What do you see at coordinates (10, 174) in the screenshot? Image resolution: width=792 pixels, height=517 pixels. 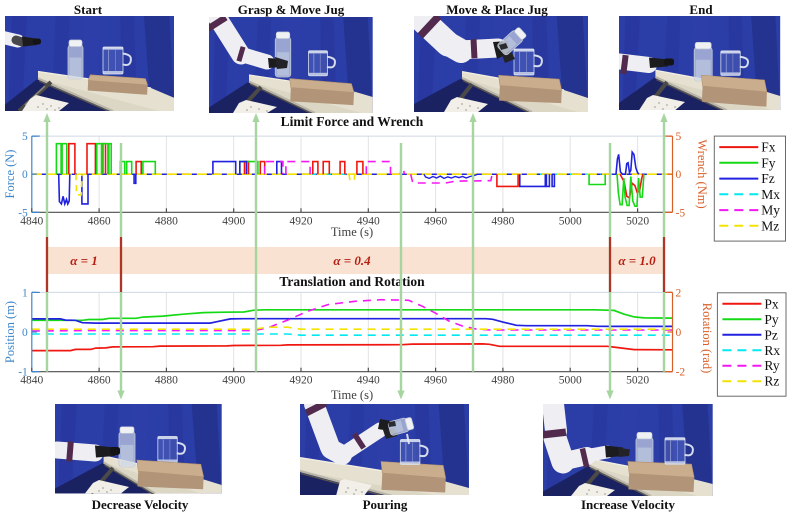 I see `svg-text: Force (N)` at bounding box center [10, 174].